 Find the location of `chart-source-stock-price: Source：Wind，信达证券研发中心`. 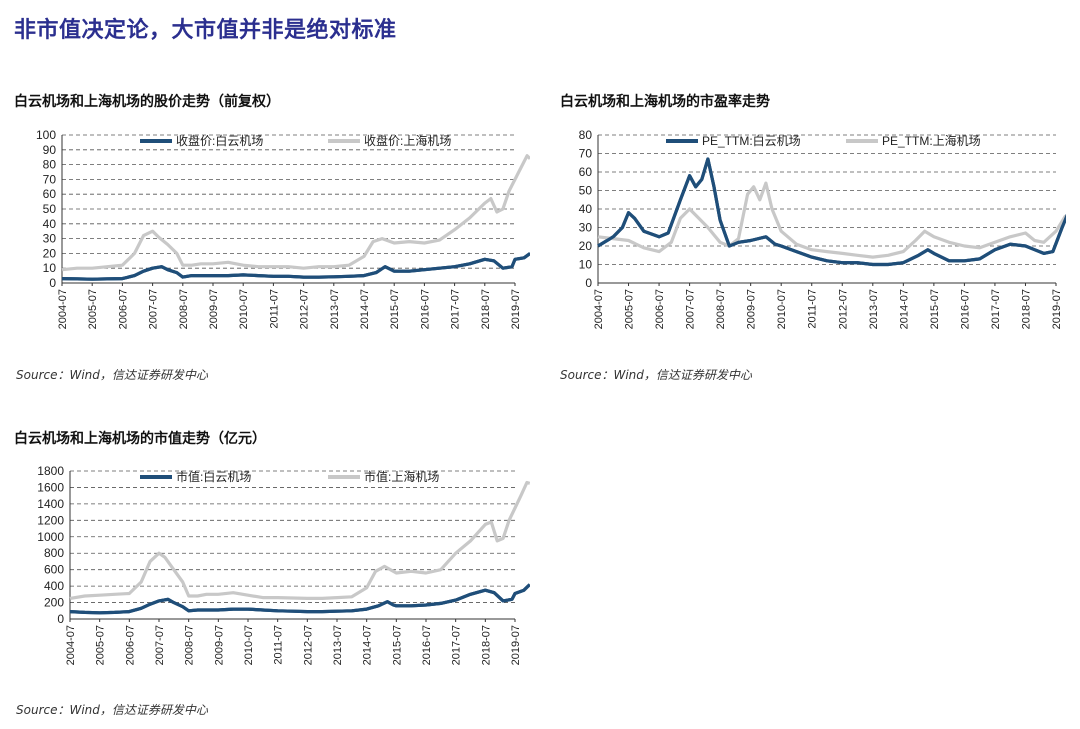

chart-source-stock-price: Source：Wind，信达证券研发中心 is located at coordinates (112, 375).